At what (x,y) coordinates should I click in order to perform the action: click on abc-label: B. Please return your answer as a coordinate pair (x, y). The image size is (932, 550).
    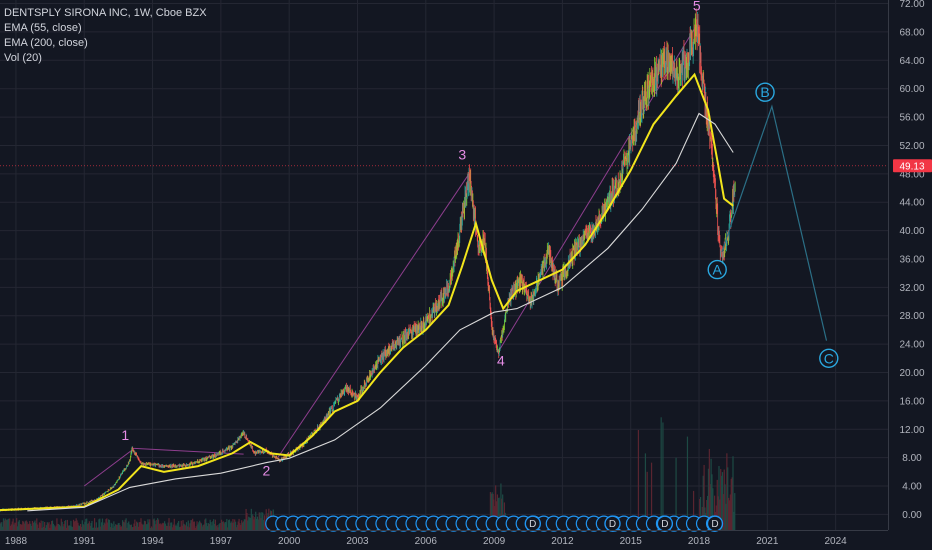
    Looking at the image, I should click on (764, 92).